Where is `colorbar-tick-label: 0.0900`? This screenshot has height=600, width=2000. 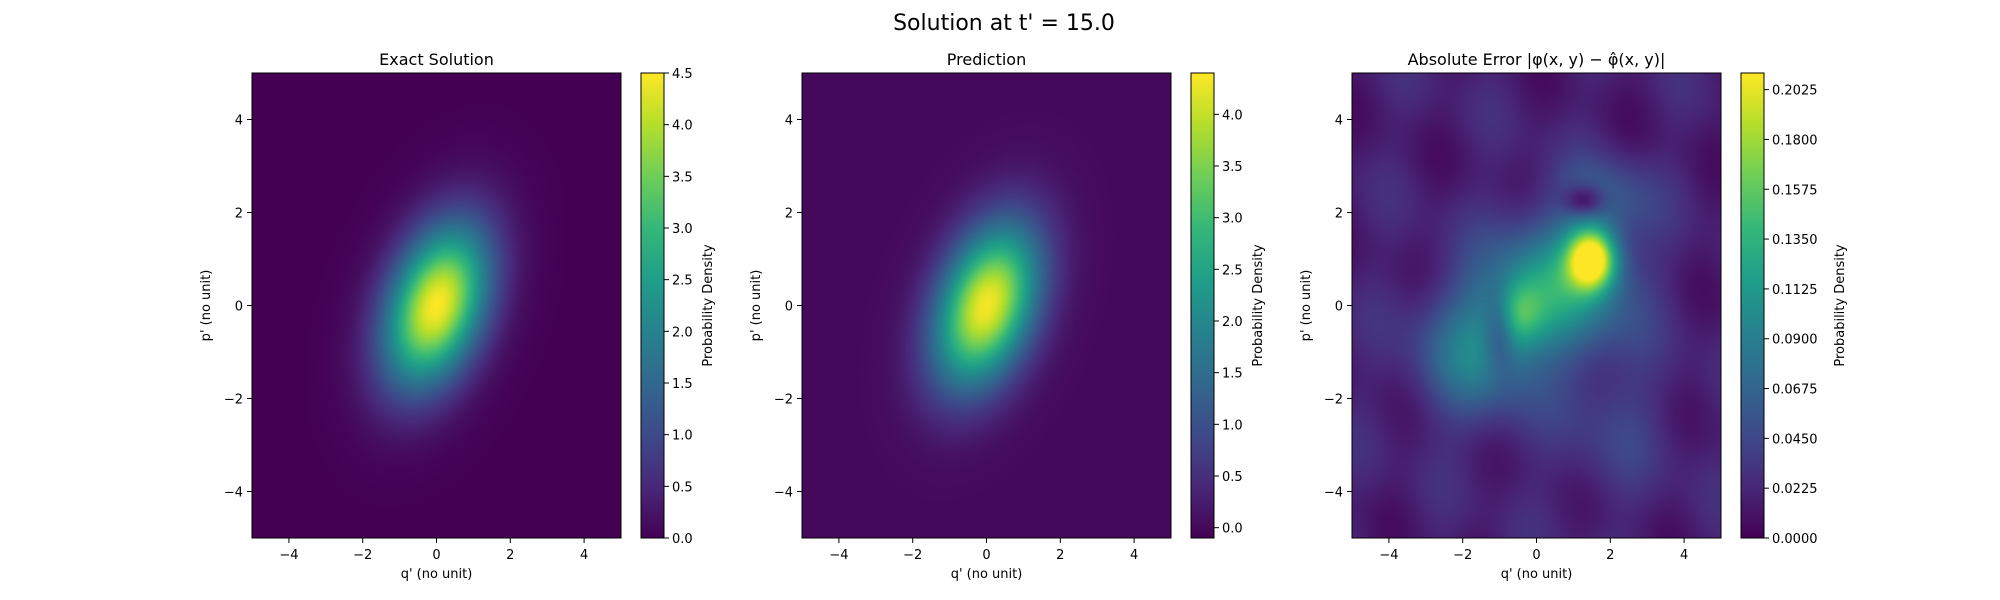 colorbar-tick-label: 0.0900 is located at coordinates (1795, 340).